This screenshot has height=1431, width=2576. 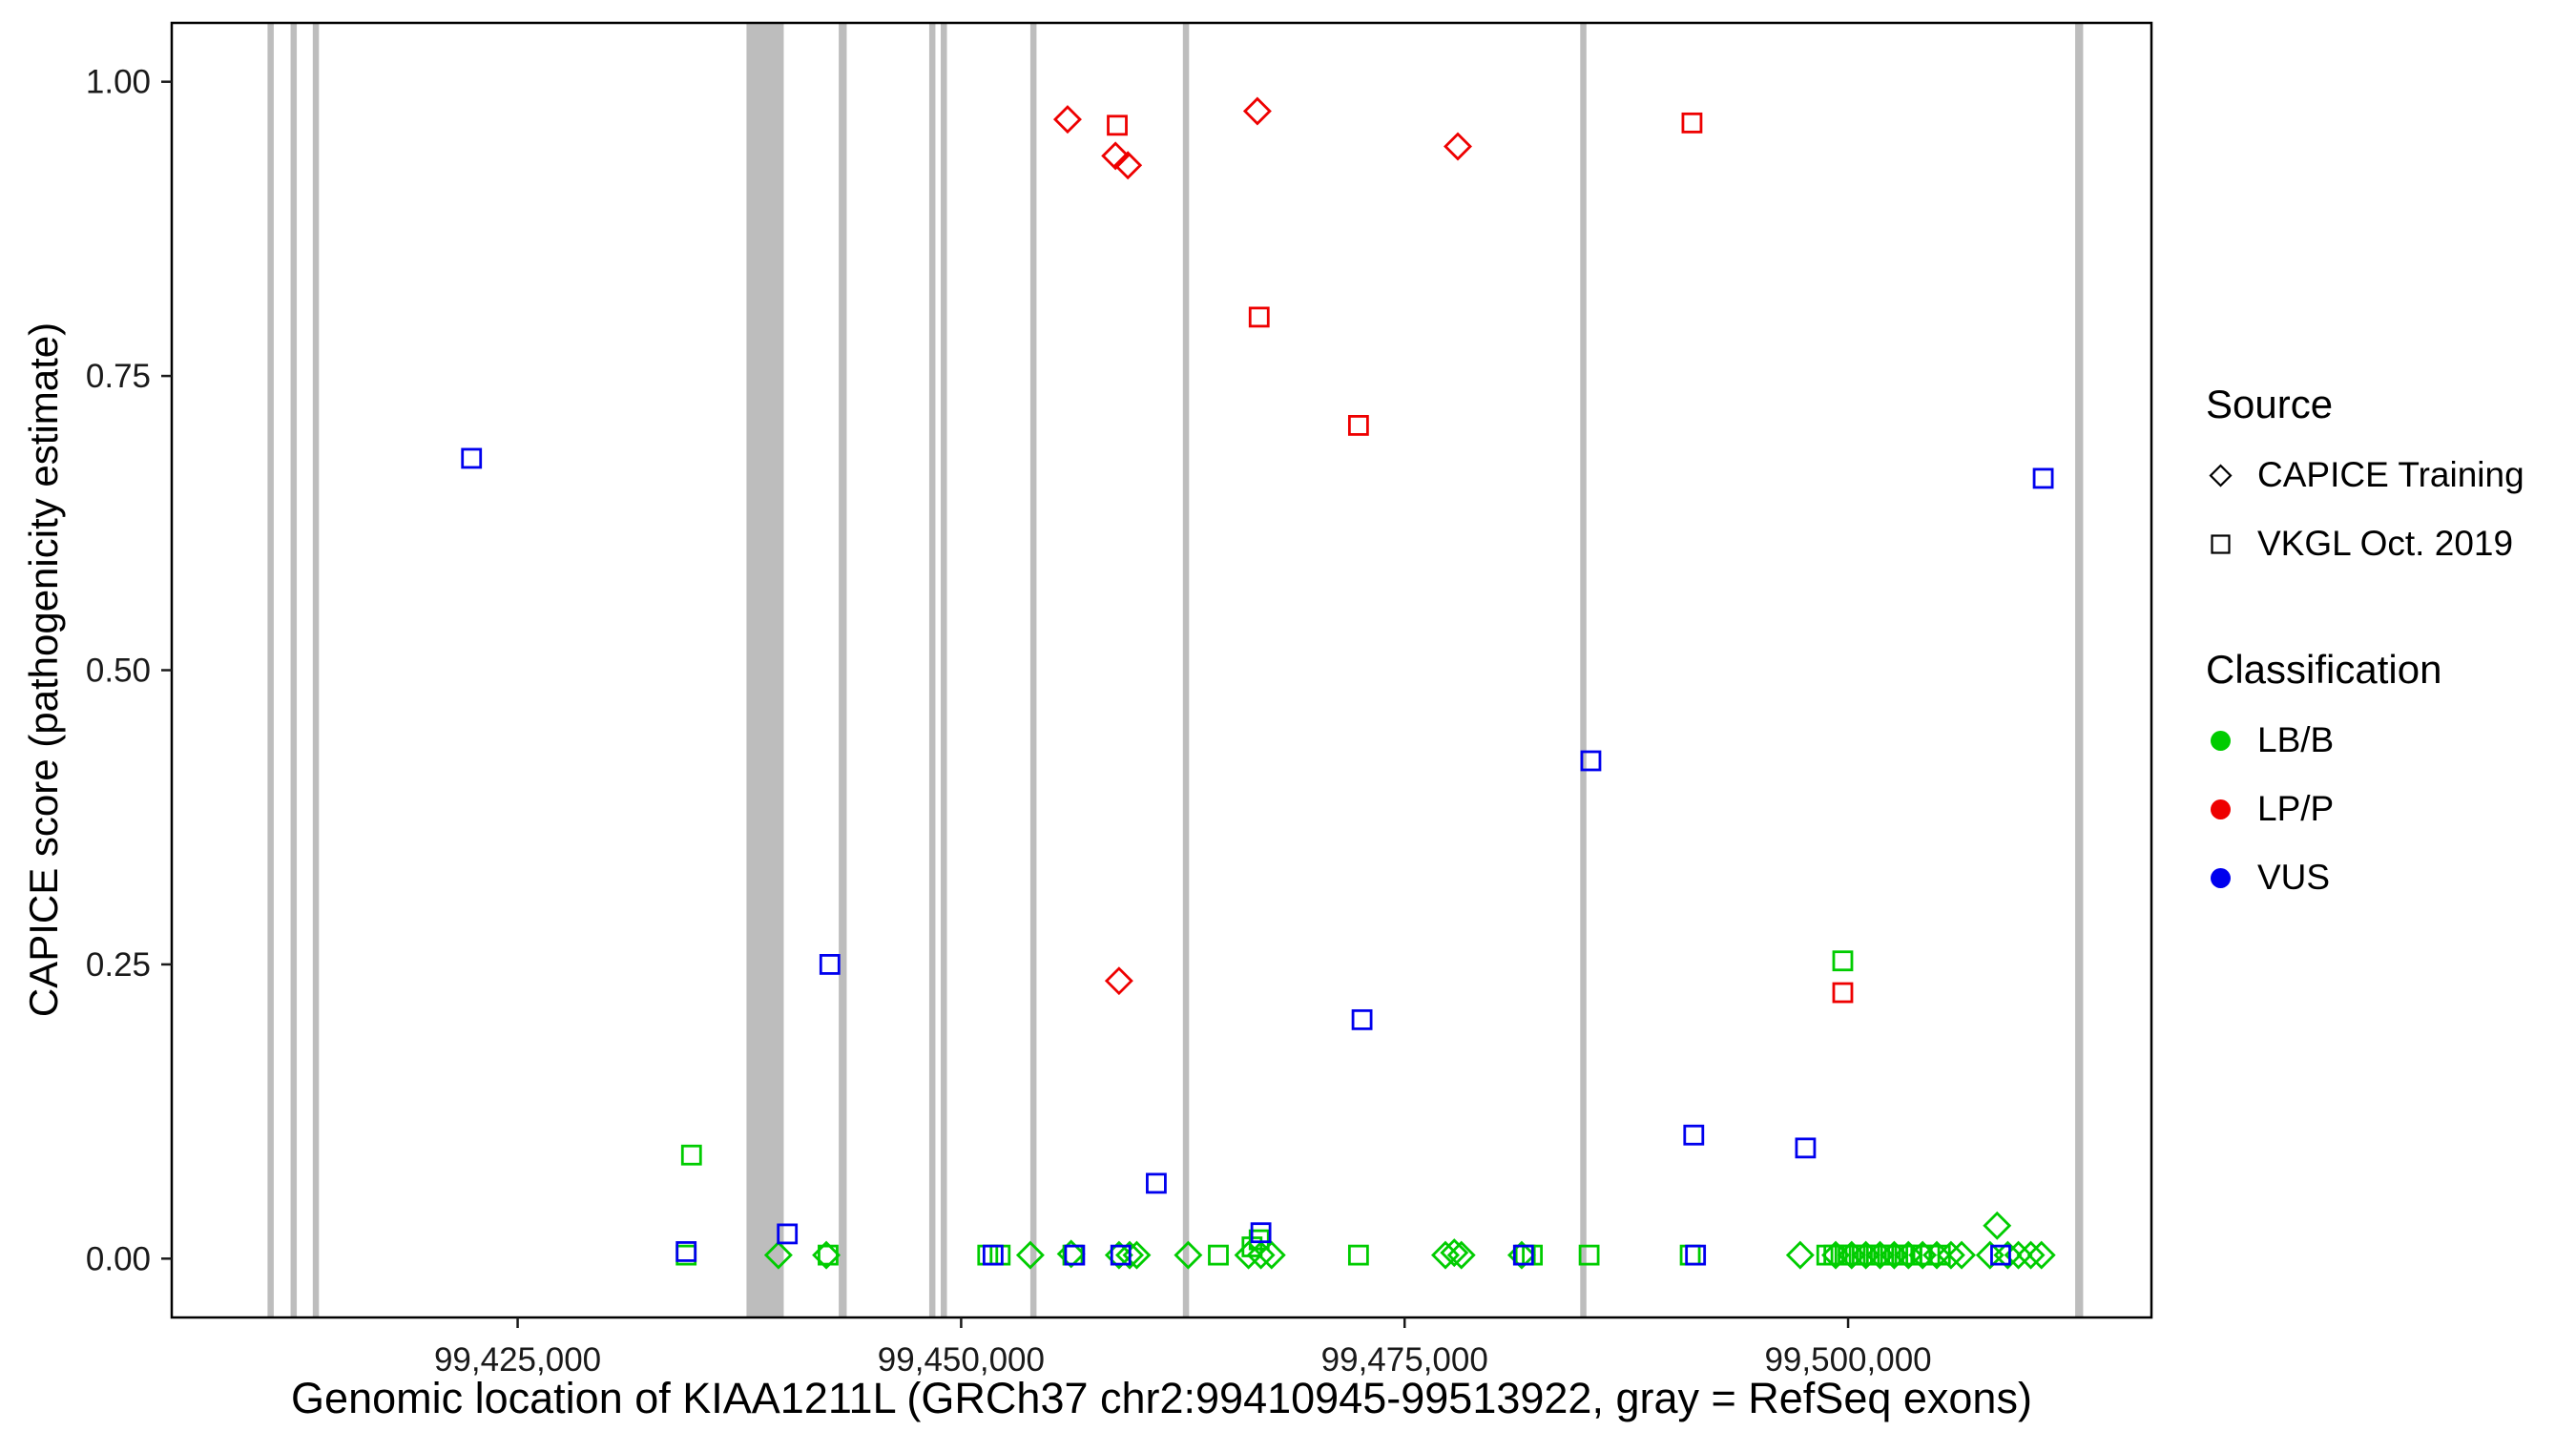 What do you see at coordinates (2220, 877) in the screenshot?
I see `blue-dot-icon` at bounding box center [2220, 877].